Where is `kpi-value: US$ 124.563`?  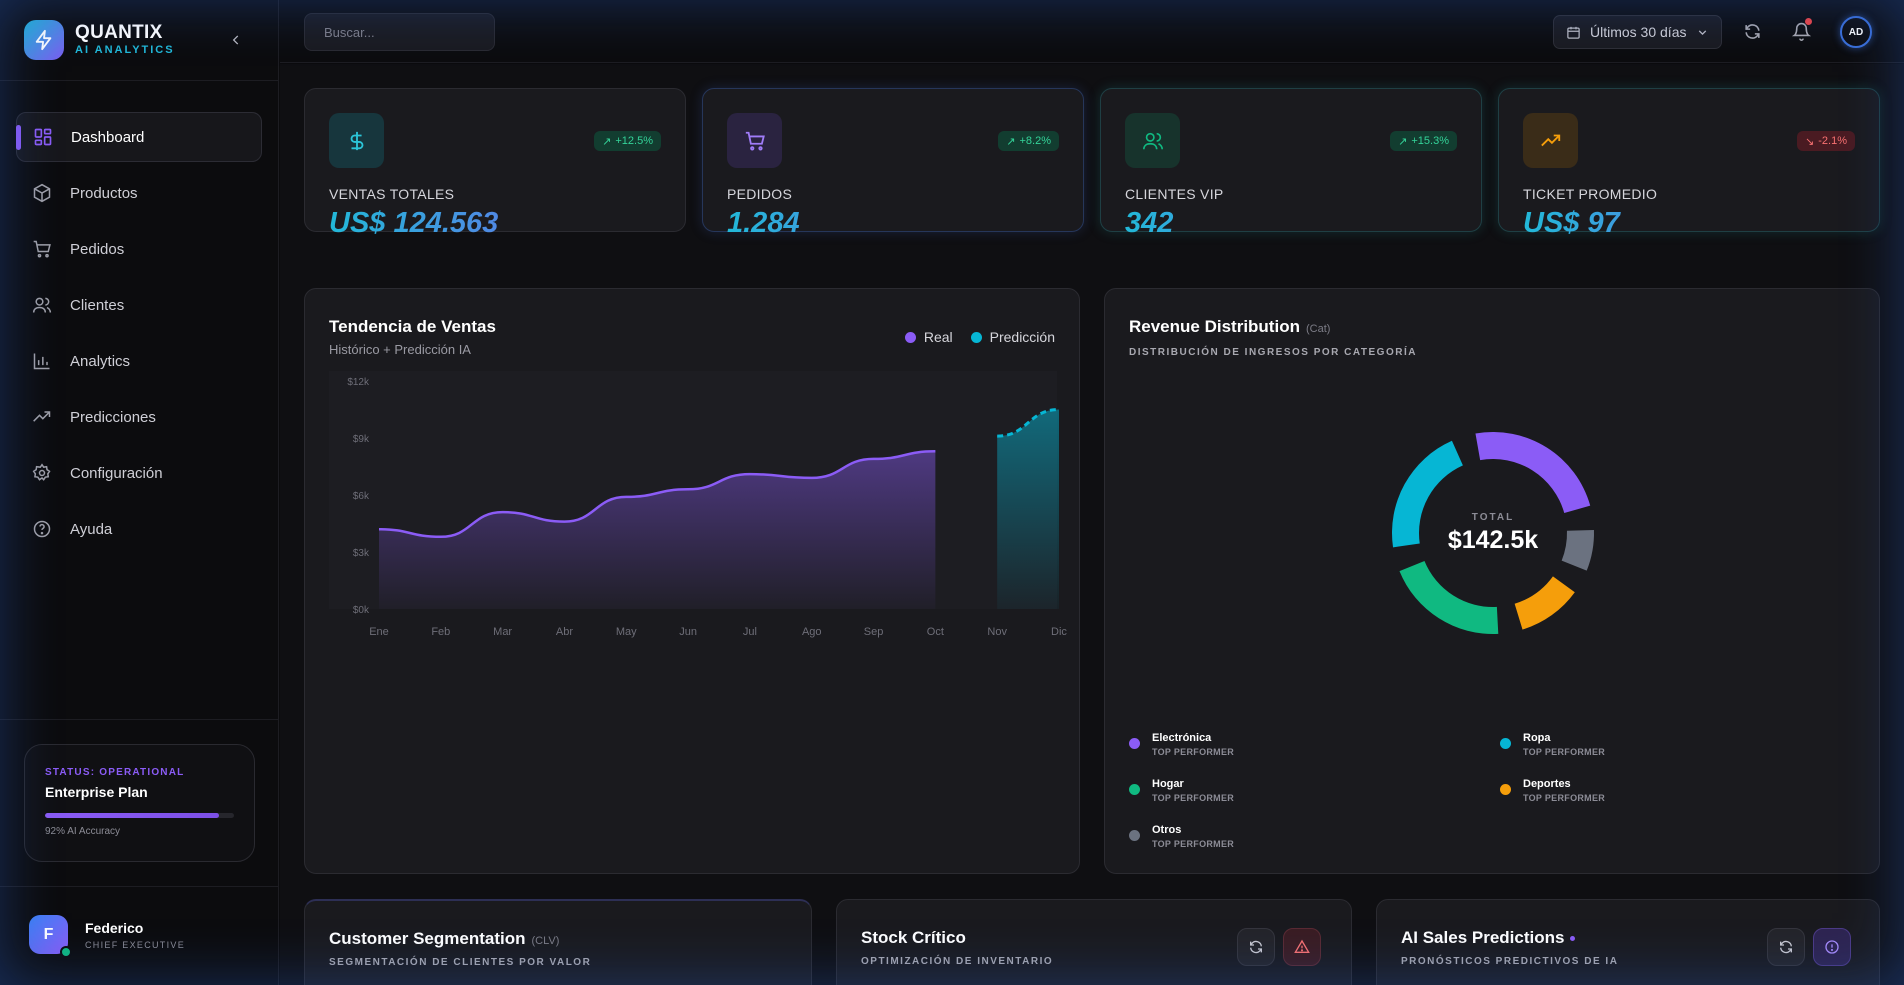
kpi-value: US$ 124.563 is located at coordinates (495, 223).